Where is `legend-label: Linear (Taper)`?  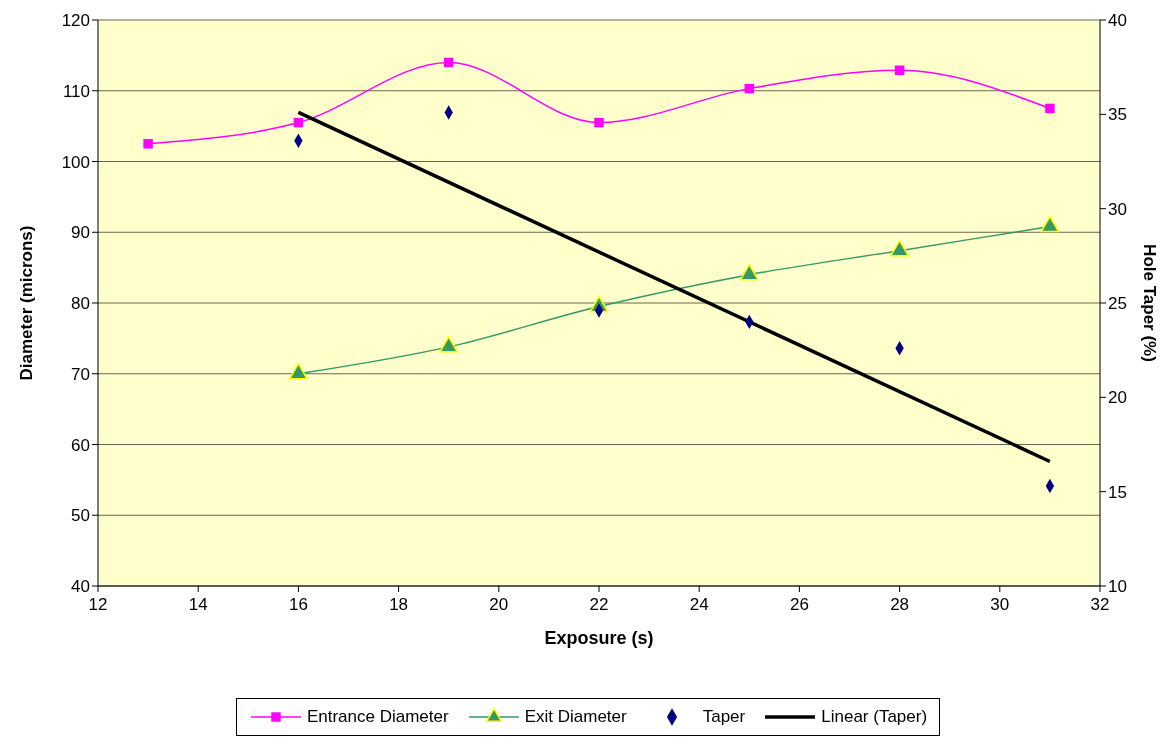 legend-label: Linear (Taper) is located at coordinates (874, 717).